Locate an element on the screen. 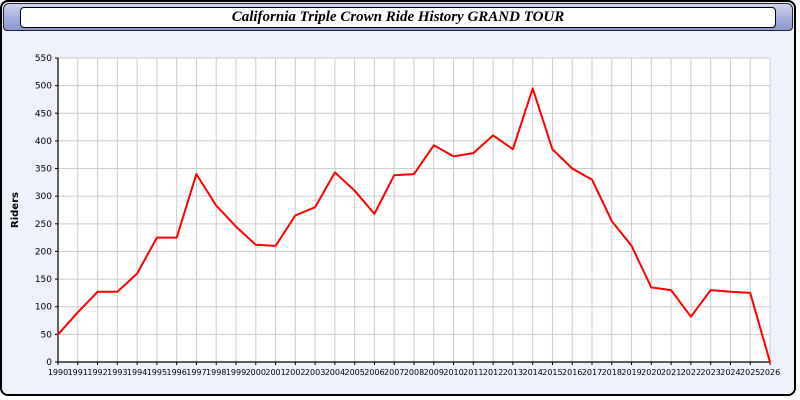  y-tick-label: 100 is located at coordinates (43, 308).